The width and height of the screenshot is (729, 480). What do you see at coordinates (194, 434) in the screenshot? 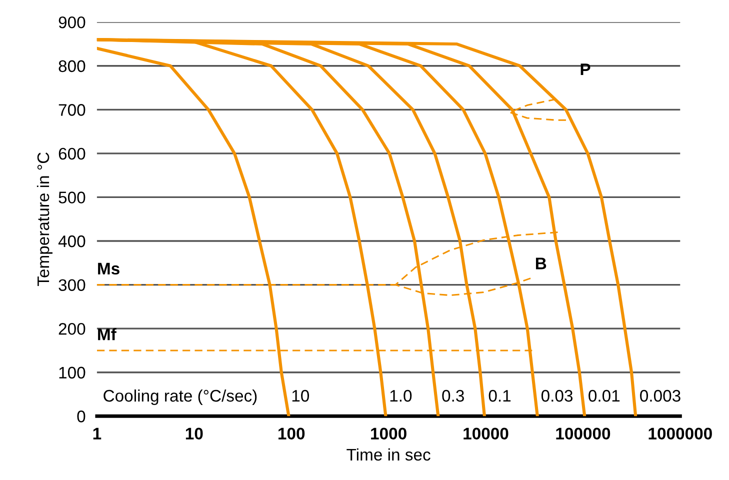
I see `x-tick-label: 10` at bounding box center [194, 434].